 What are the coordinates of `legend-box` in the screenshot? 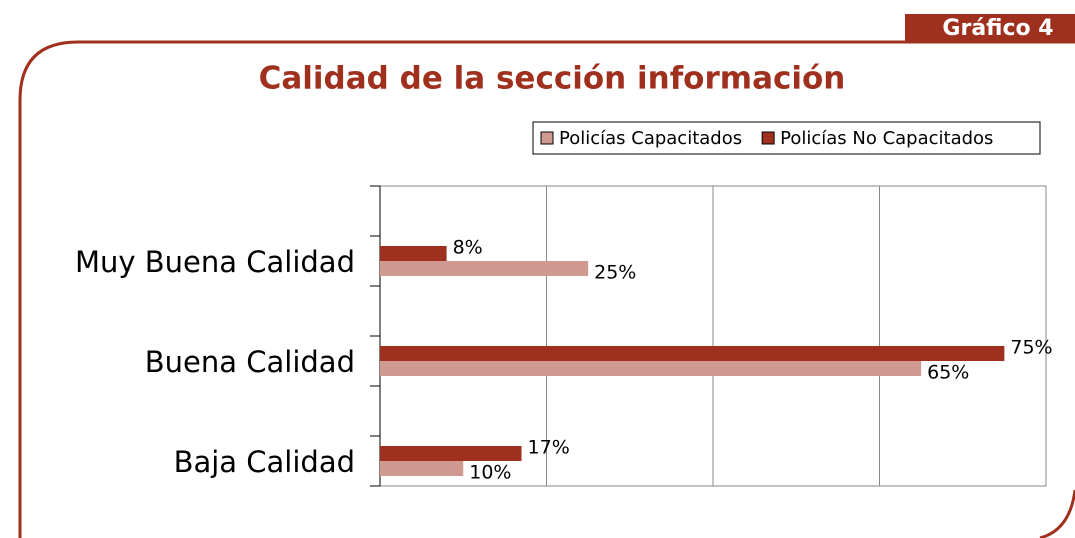 It's located at (786, 138).